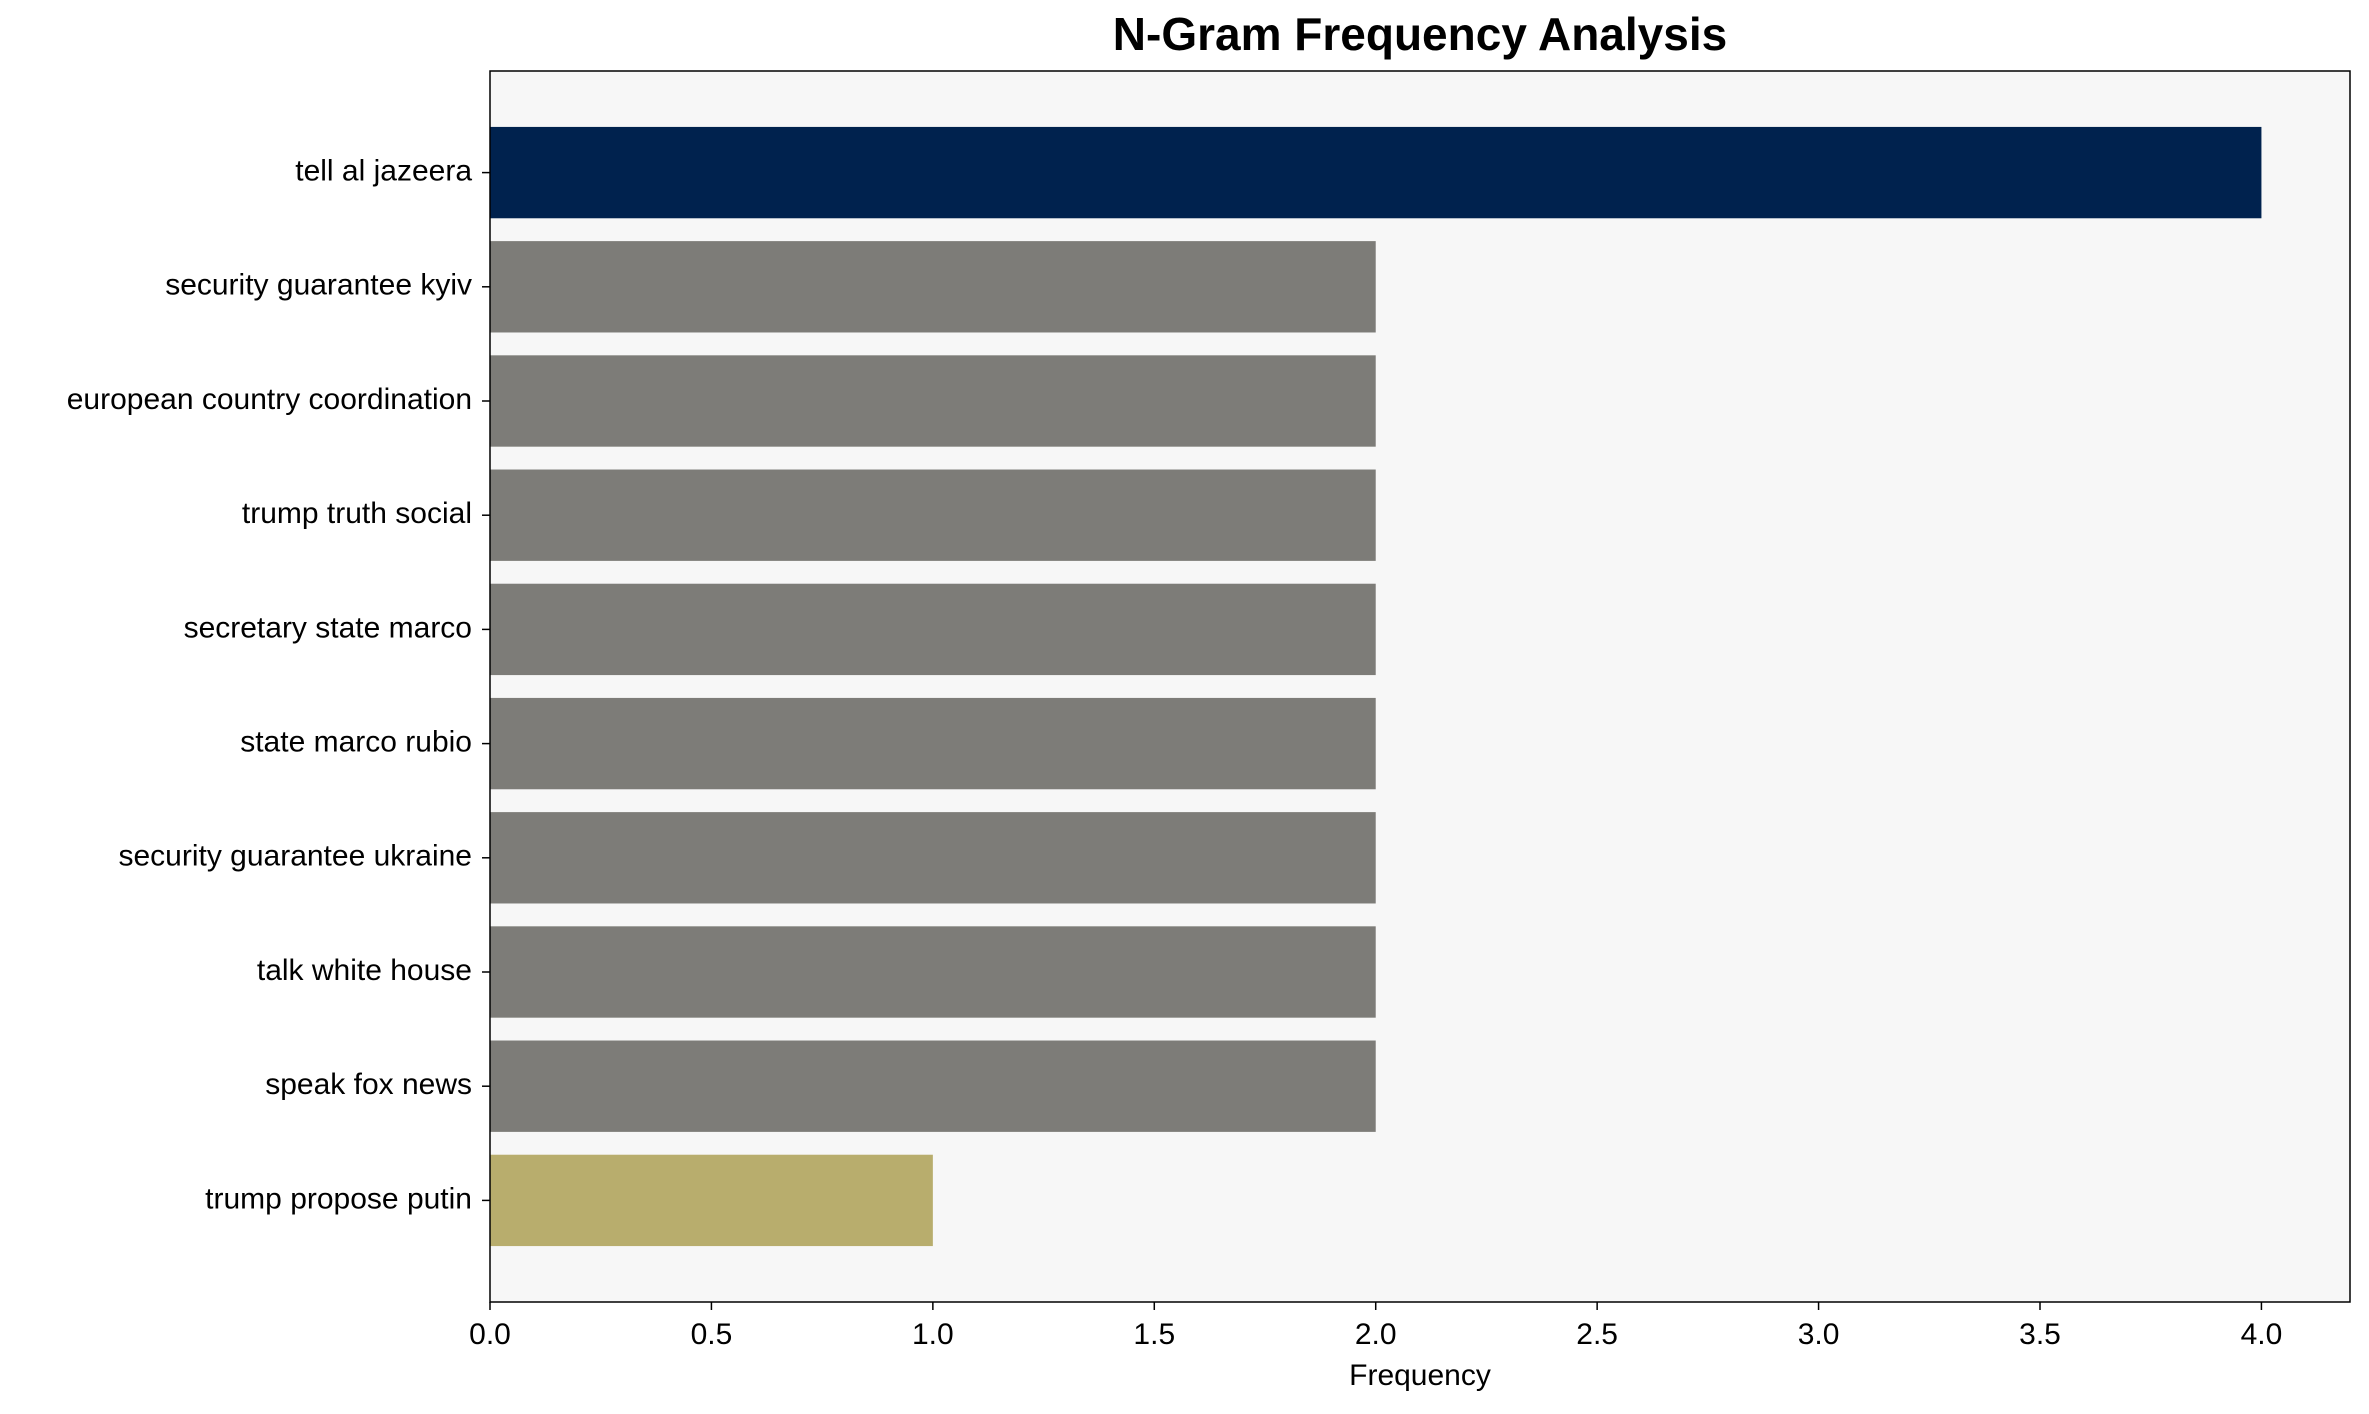  I want to click on y-tick-label: speak fox news, so click(368, 1084).